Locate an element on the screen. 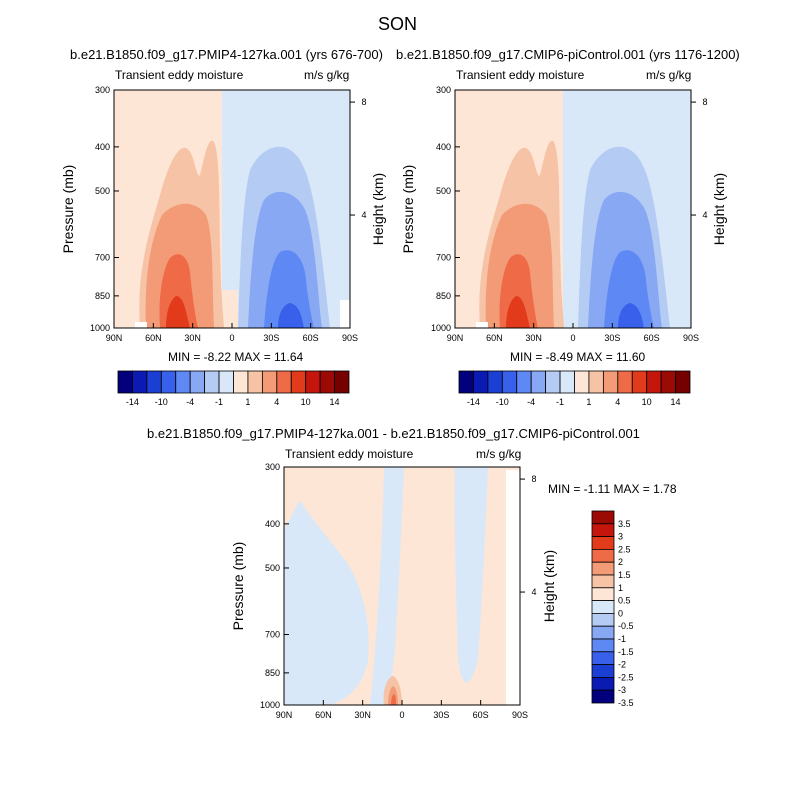 This screenshot has width=800, height=800. colorbar-label: -2.5 is located at coordinates (626, 677).